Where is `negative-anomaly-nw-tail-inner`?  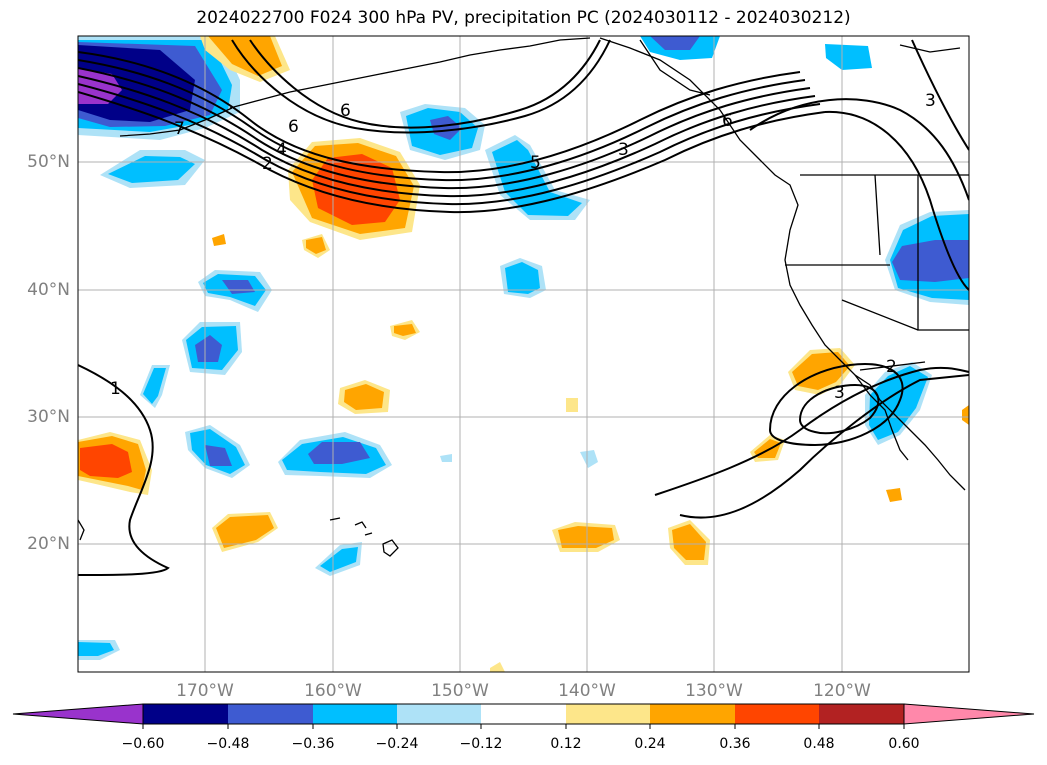 negative-anomaly-nw-tail-inner is located at coordinates (151, 169).